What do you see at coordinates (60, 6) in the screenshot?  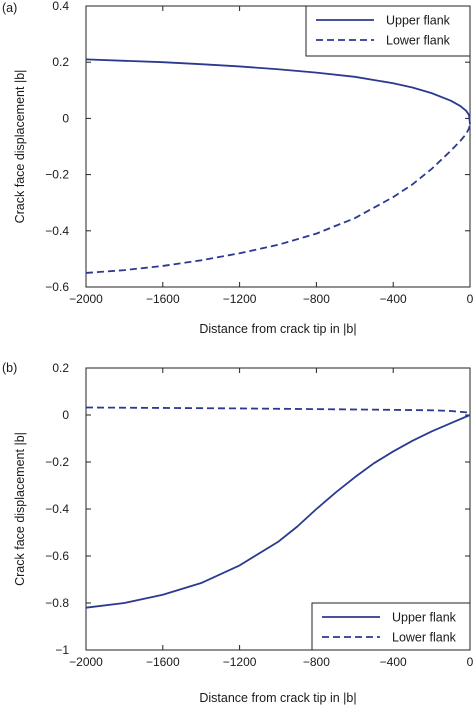 I see `y-tick-label: 0.4` at bounding box center [60, 6].